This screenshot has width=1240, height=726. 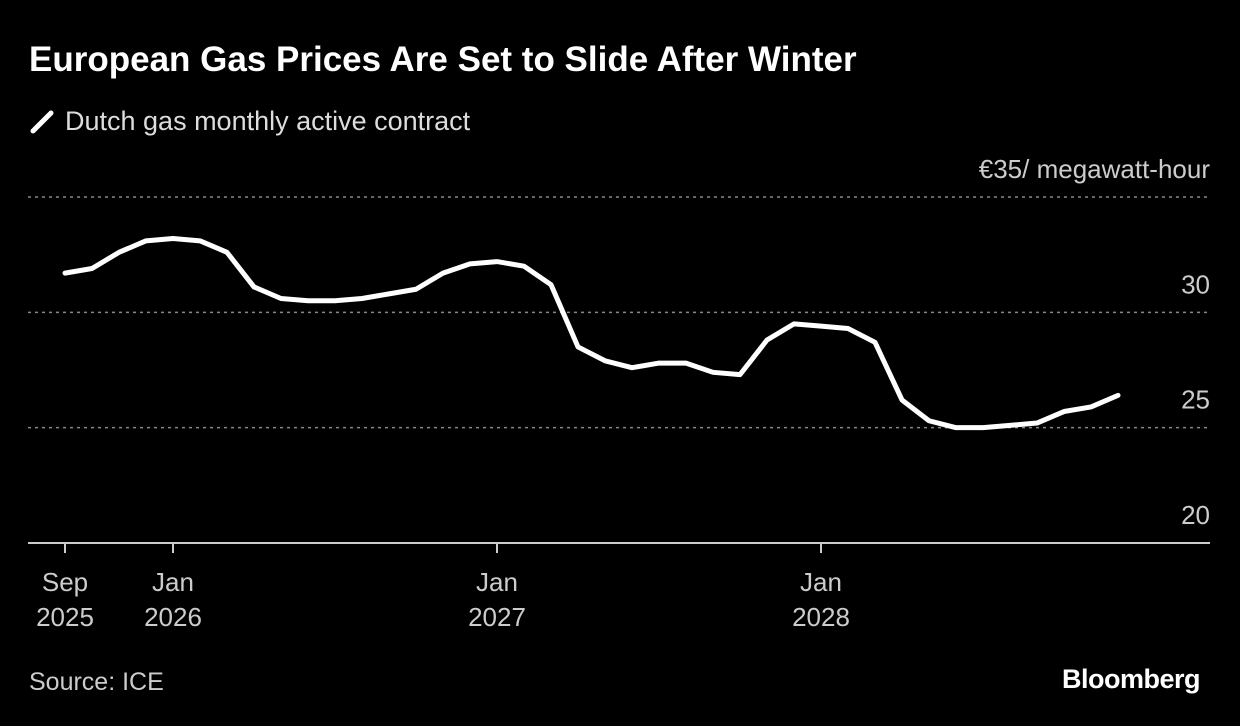 I want to click on x-tick-label: Jan 2028, so click(x=821, y=599).